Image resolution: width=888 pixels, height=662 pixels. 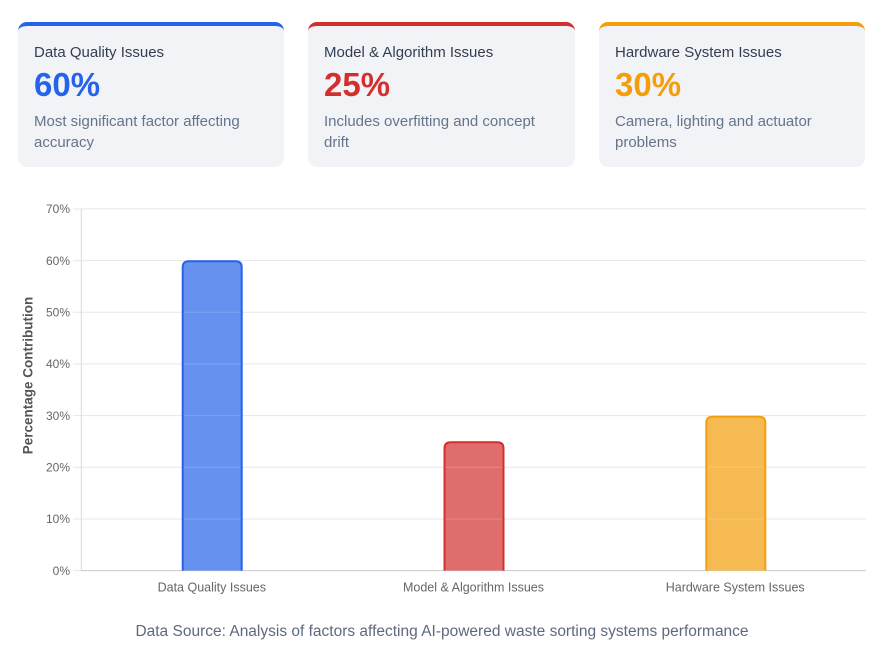 What do you see at coordinates (473, 588) in the screenshot?
I see `svg-text: Model & Algorithm Issues` at bounding box center [473, 588].